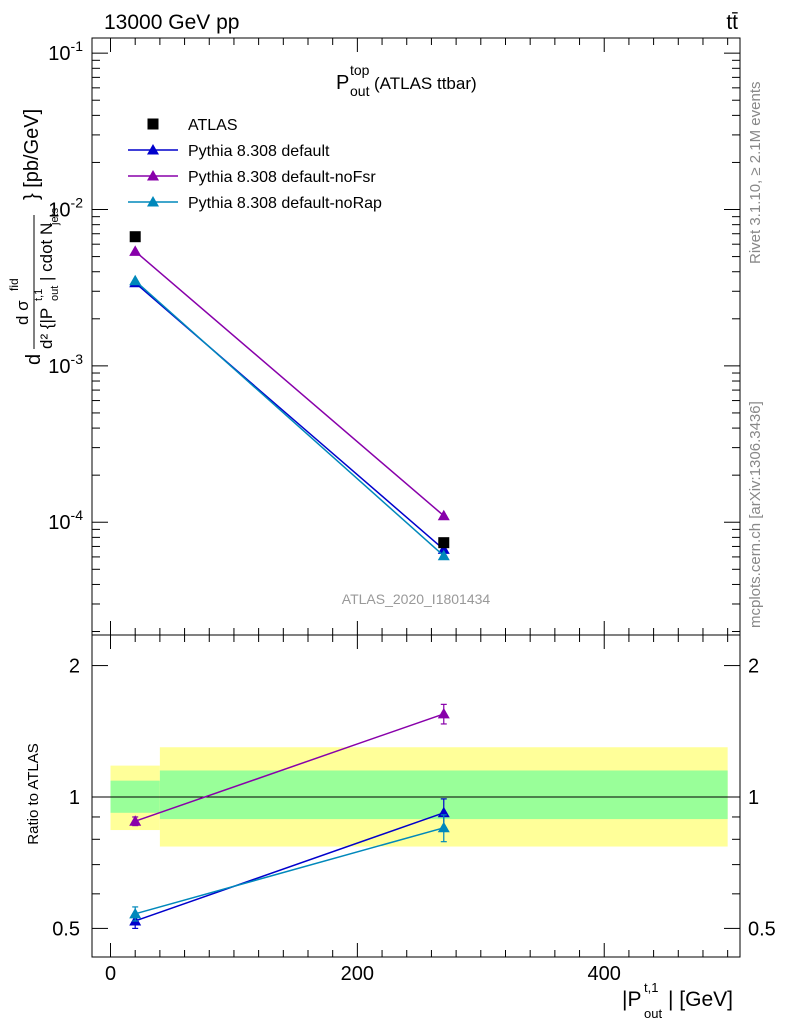  I want to click on legend-entry-3: Pythia 8.308 default-noRap, so click(255, 203).